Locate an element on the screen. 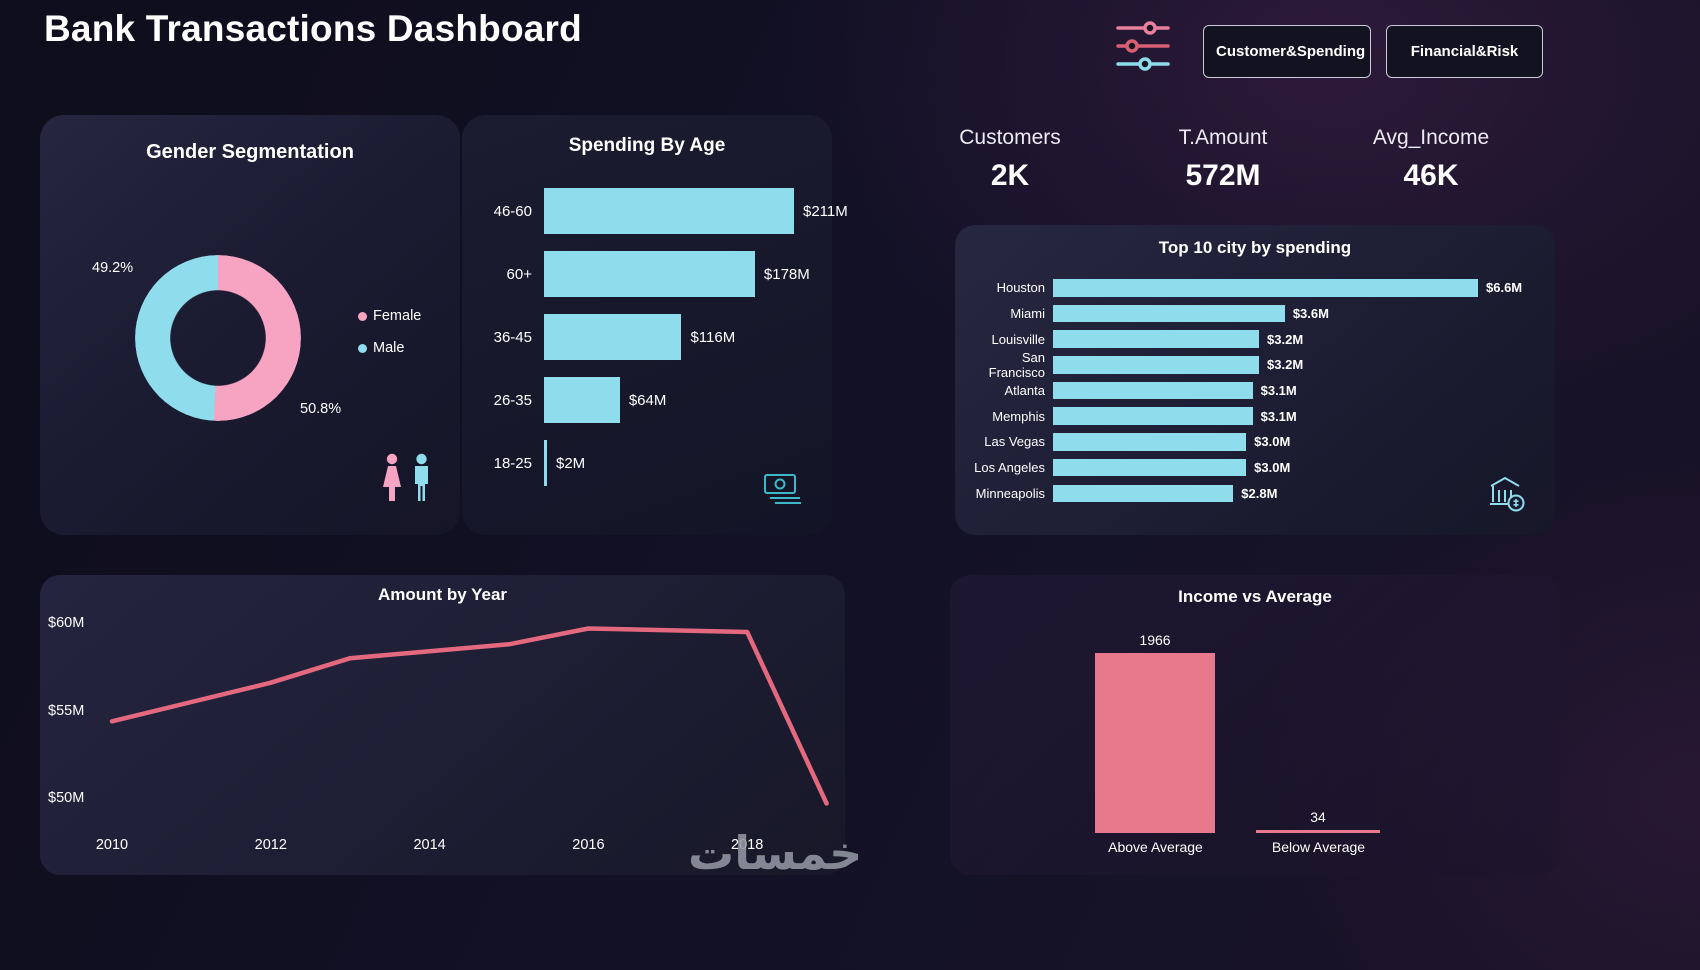  legend-dot-female is located at coordinates (362, 316).